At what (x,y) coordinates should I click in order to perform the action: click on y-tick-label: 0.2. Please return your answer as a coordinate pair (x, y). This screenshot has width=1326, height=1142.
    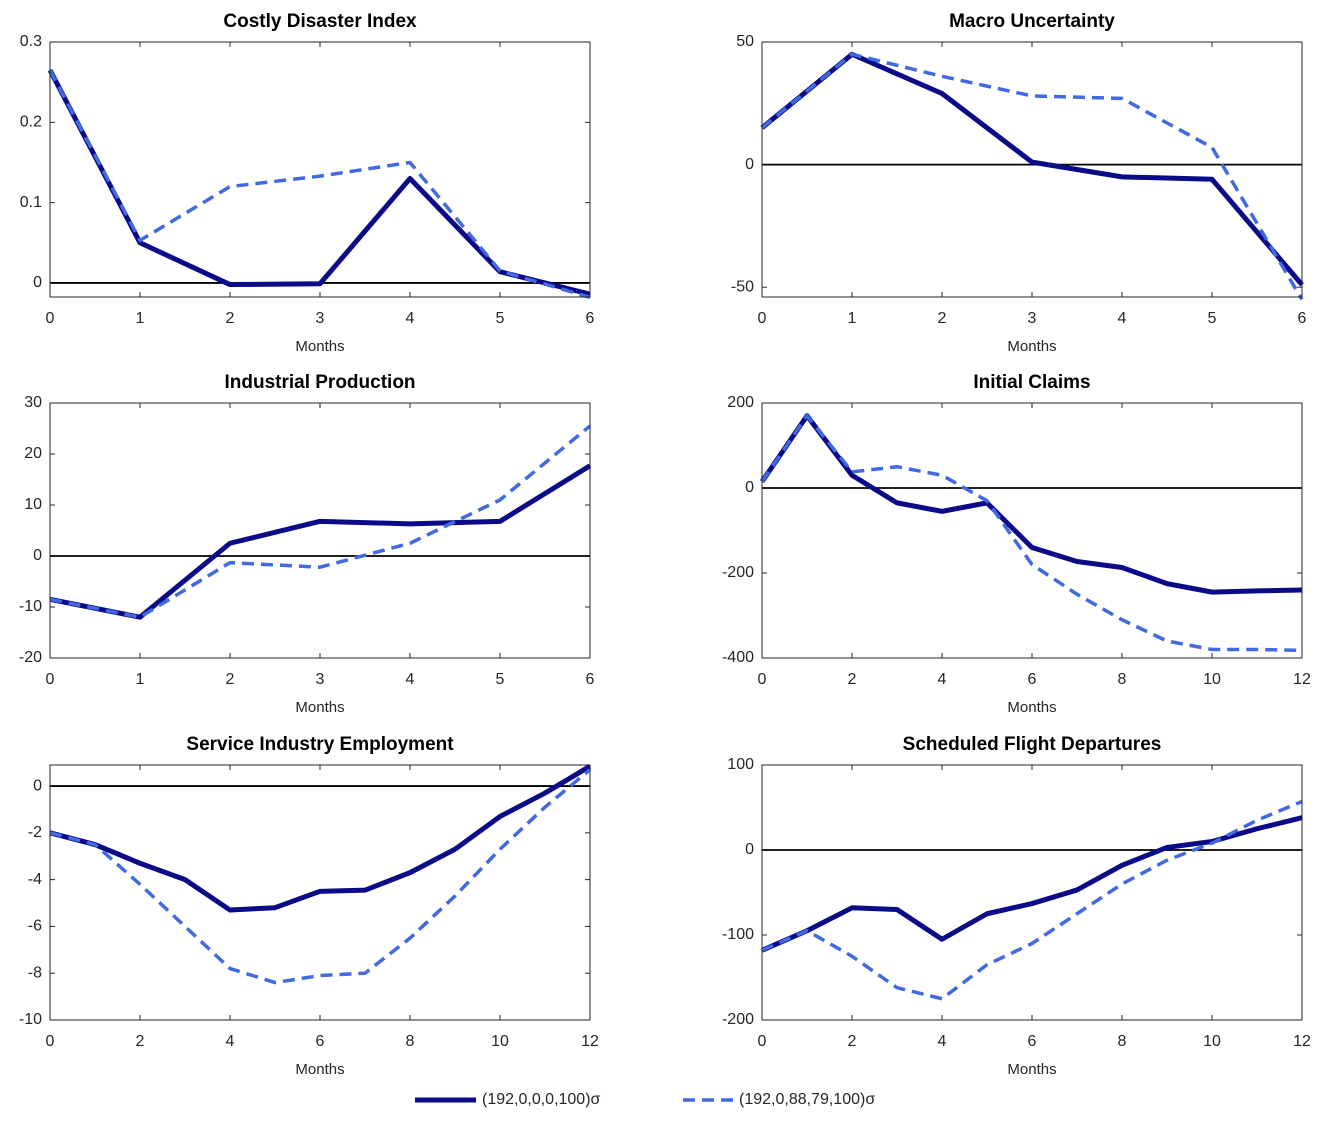
    Looking at the image, I should click on (31, 122).